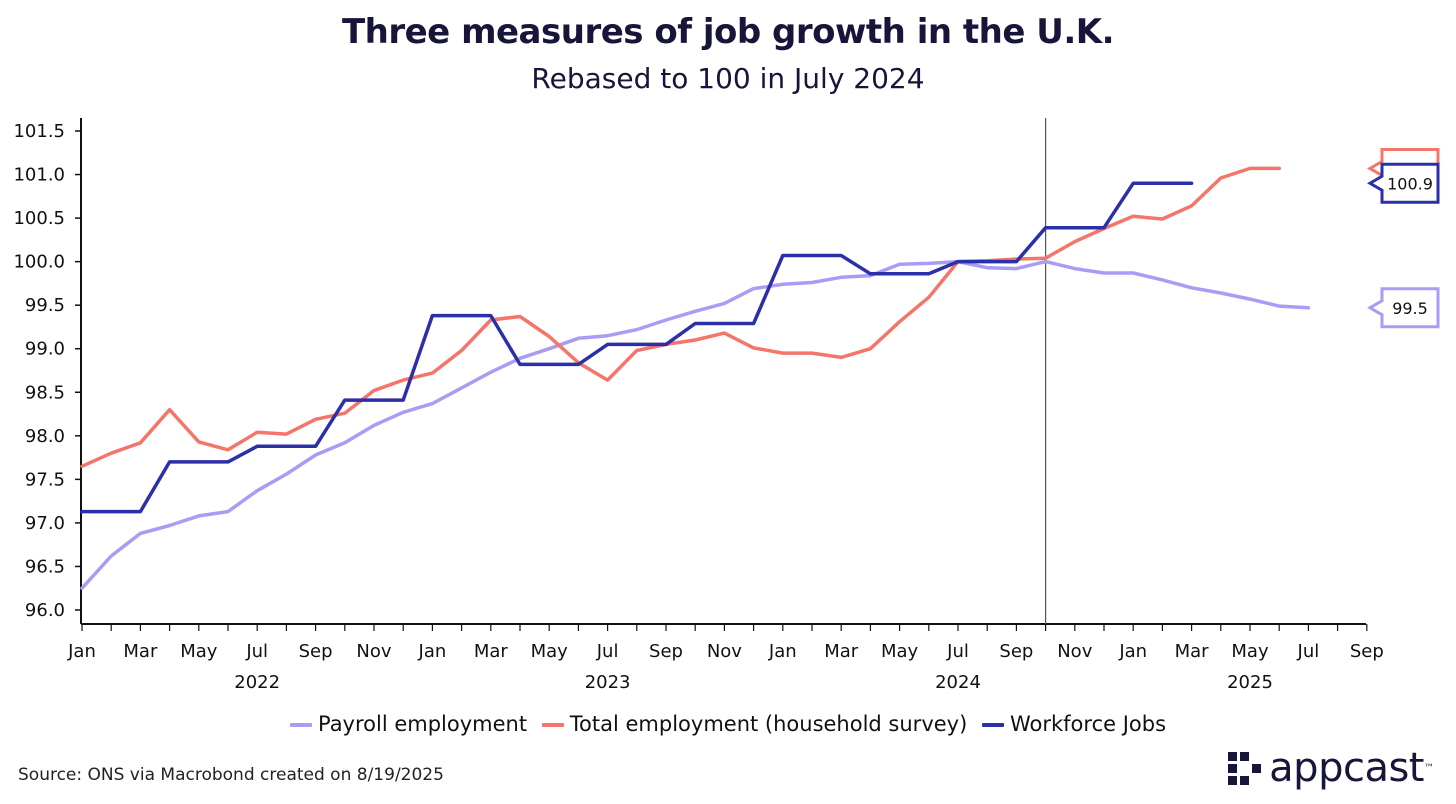 The height and width of the screenshot is (804, 1456). I want to click on callout-value-1: 99.5, so click(1410, 308).